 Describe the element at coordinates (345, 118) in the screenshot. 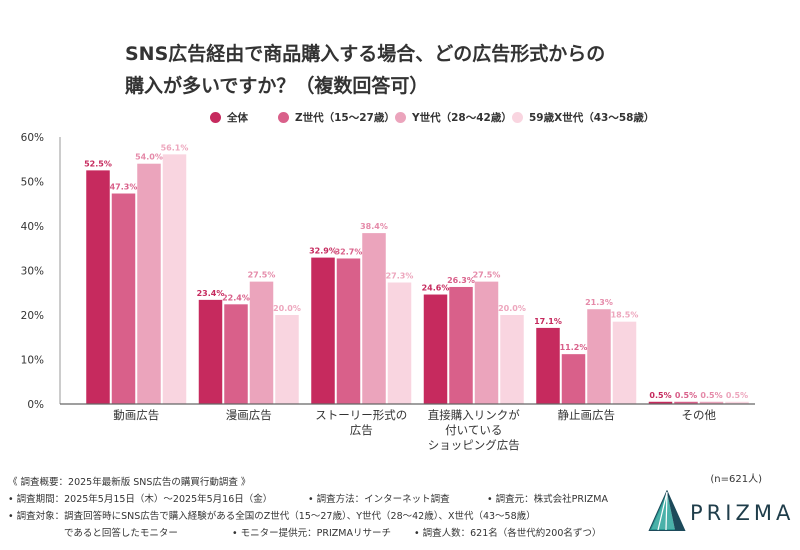

I see `legend-label: Z世代（15〜27歳）` at that location.